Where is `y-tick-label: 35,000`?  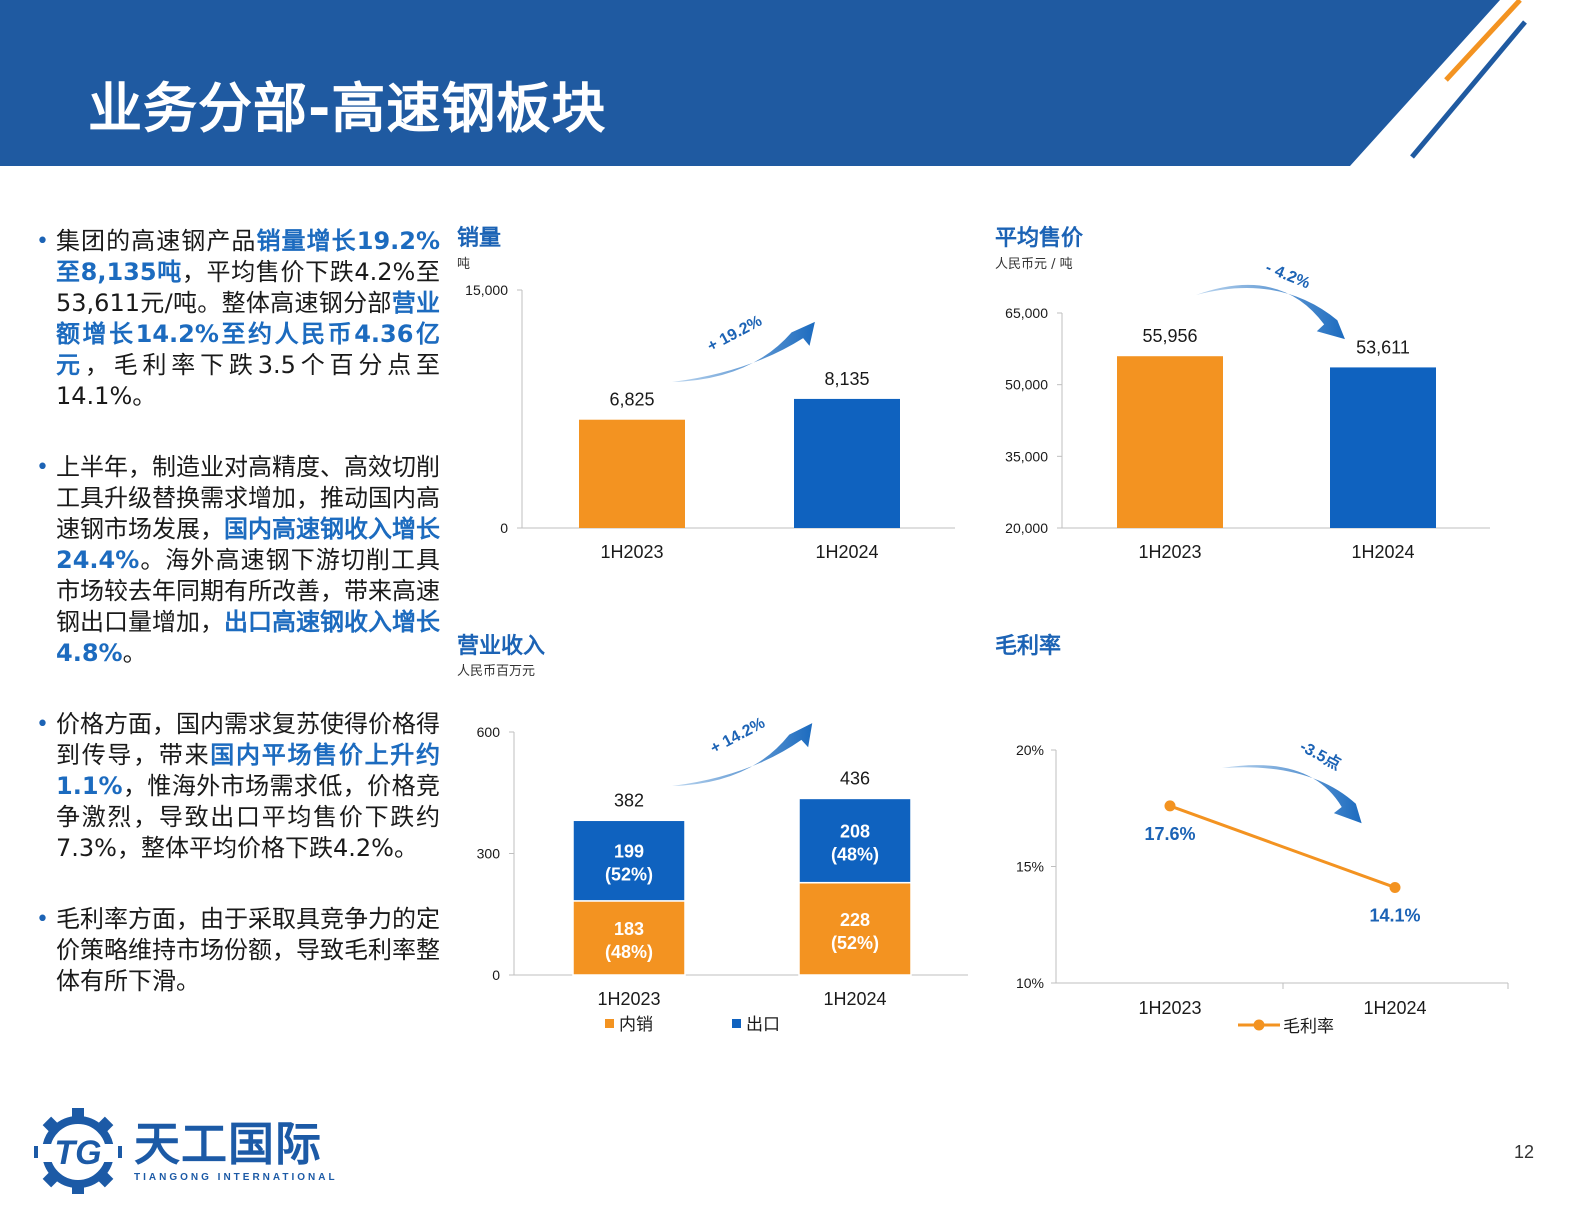
y-tick-label: 35,000 is located at coordinates (1026, 456).